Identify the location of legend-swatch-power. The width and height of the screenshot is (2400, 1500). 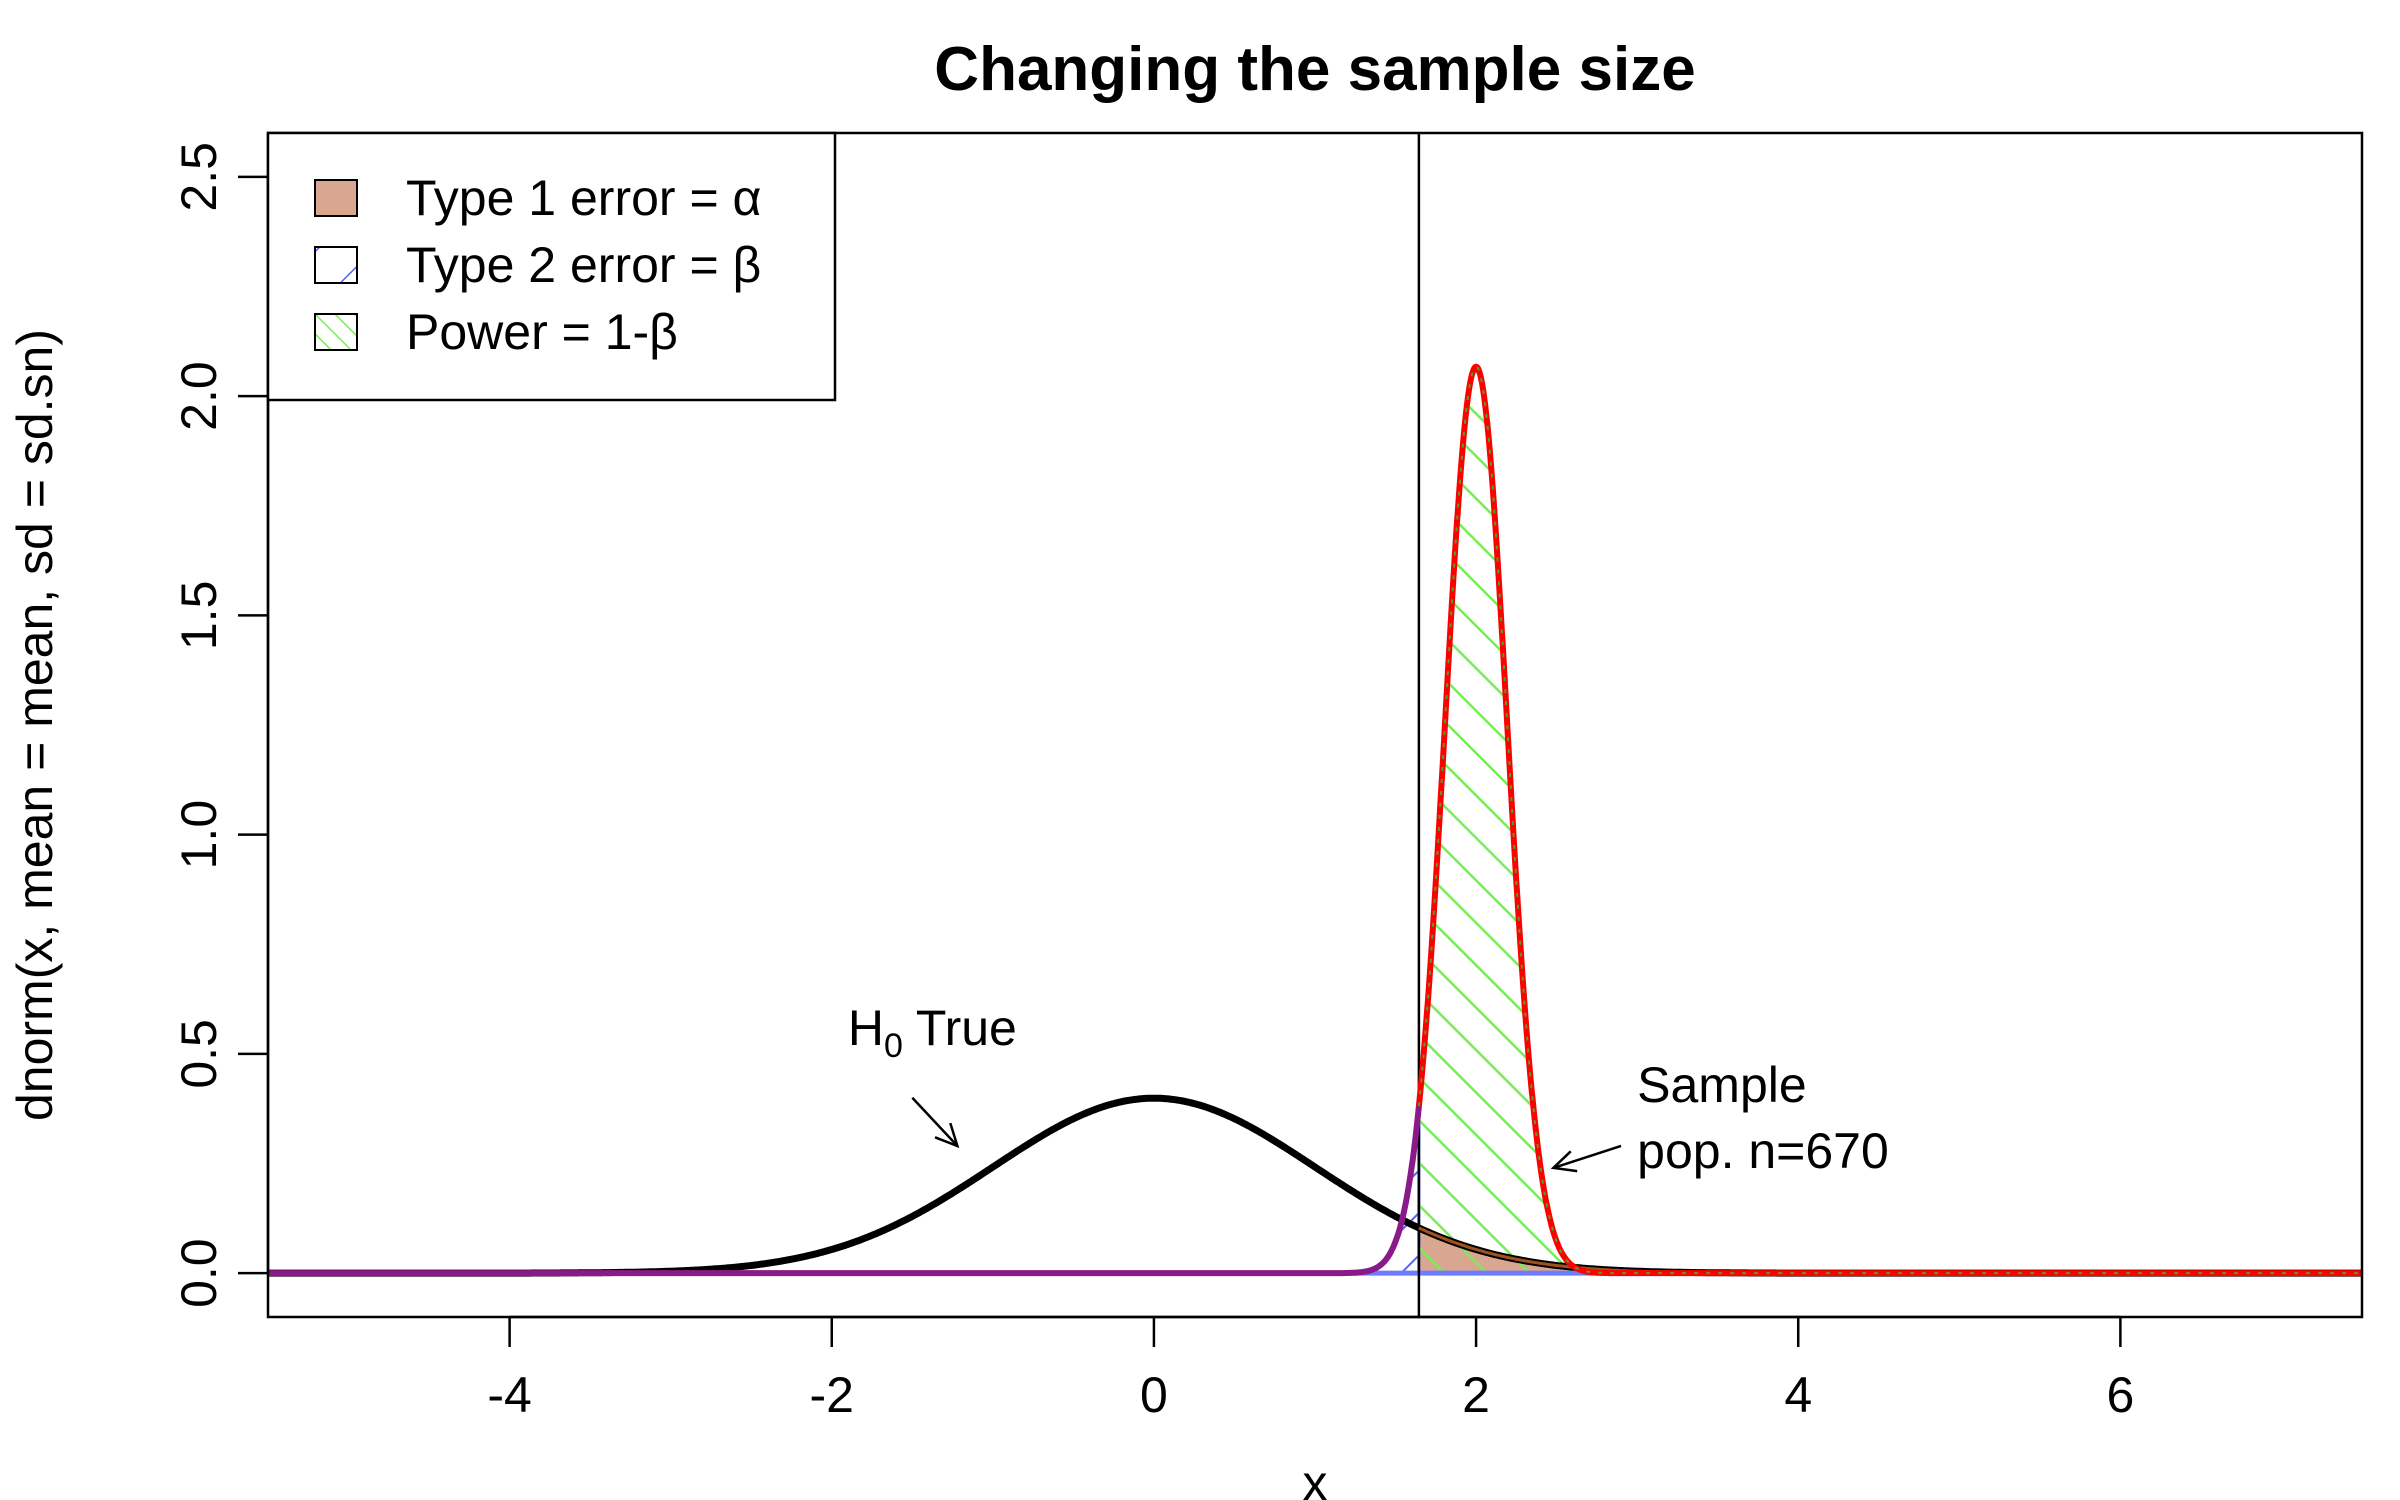
(336, 332).